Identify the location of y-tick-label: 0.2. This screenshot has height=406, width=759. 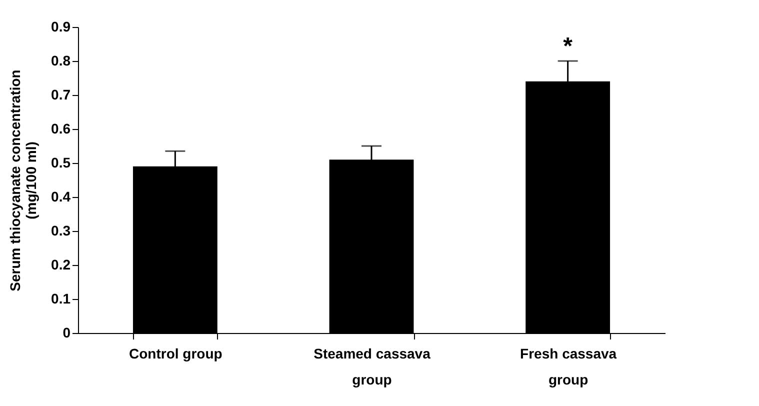
(61, 264).